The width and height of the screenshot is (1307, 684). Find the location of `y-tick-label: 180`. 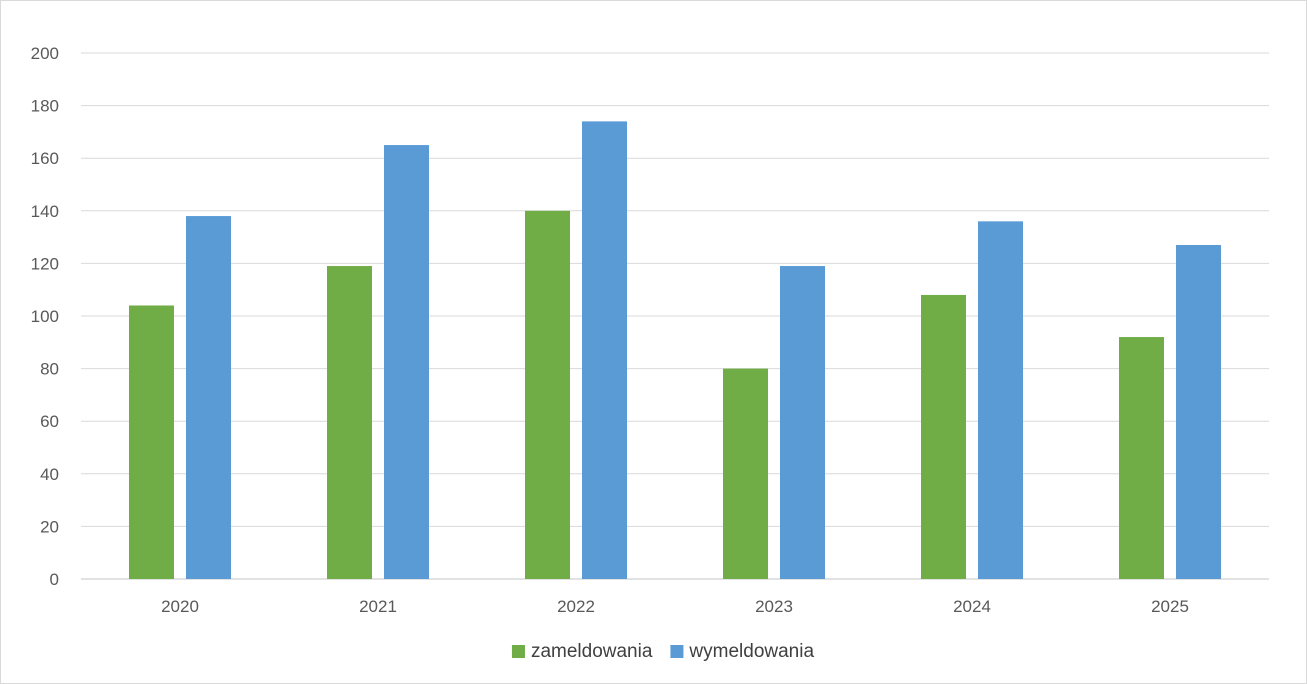

y-tick-label: 180 is located at coordinates (45, 106).